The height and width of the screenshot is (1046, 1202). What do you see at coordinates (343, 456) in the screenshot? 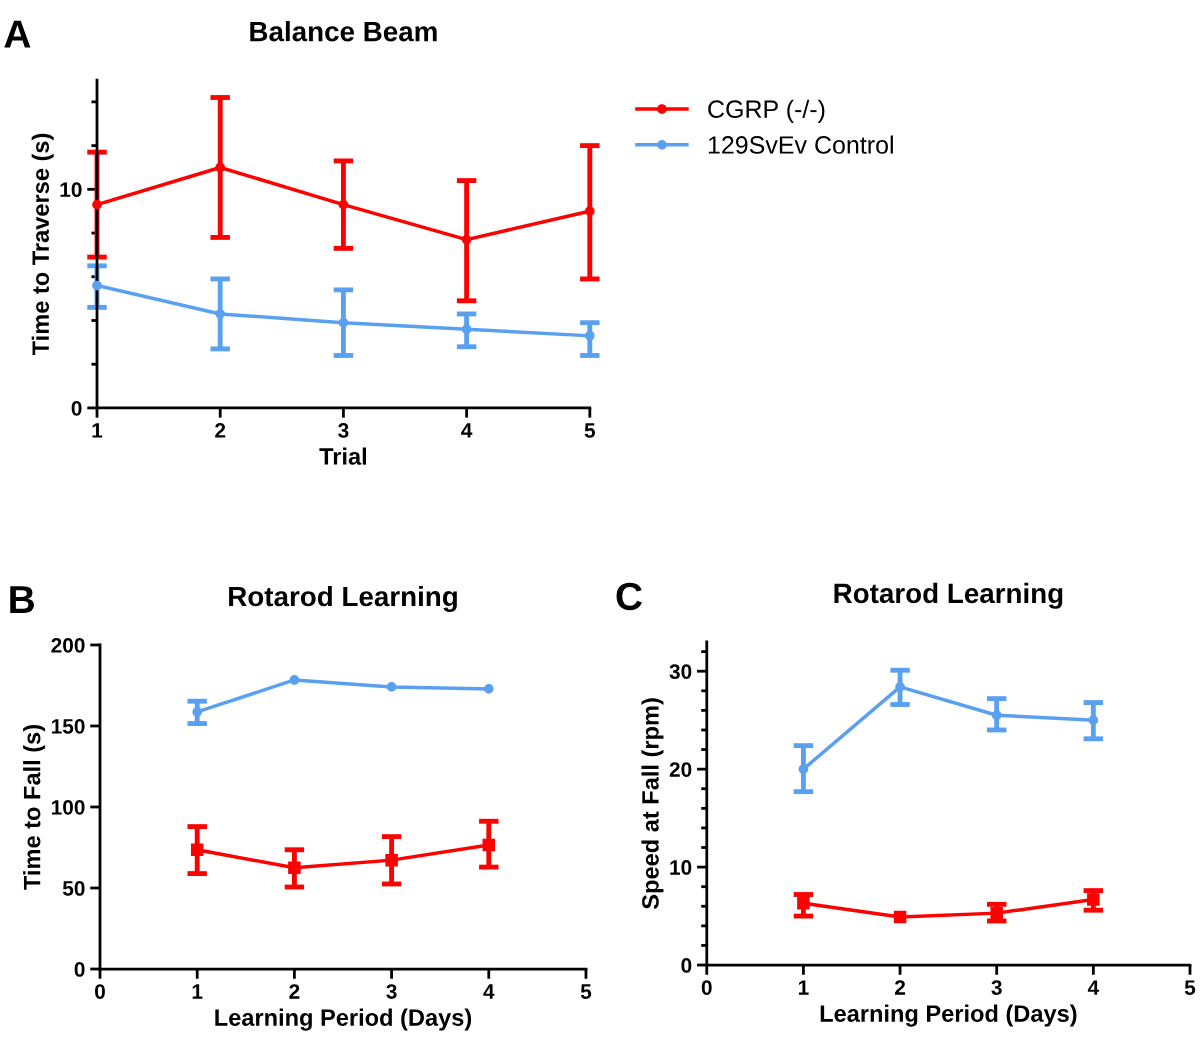
I see `x-axis-title: Trial` at bounding box center [343, 456].